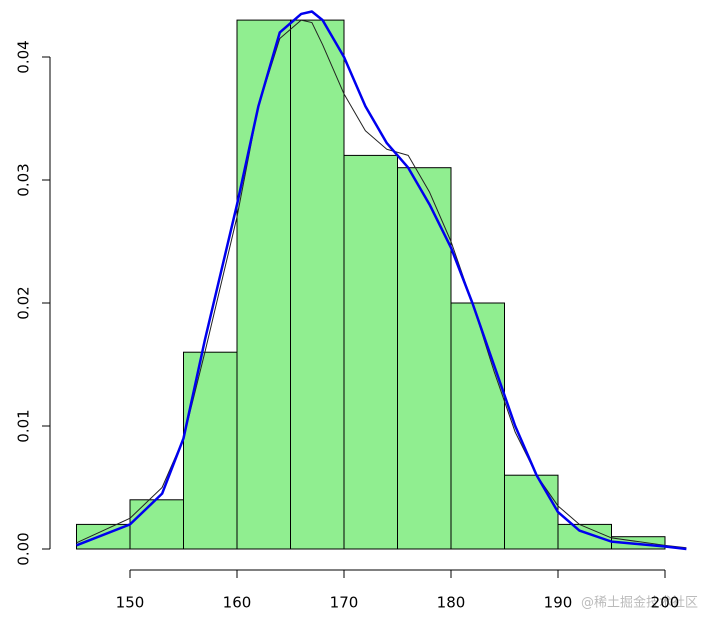 The width and height of the screenshot is (703, 617). What do you see at coordinates (24, 302) in the screenshot?
I see `y-tick-label: 0.02` at bounding box center [24, 302].